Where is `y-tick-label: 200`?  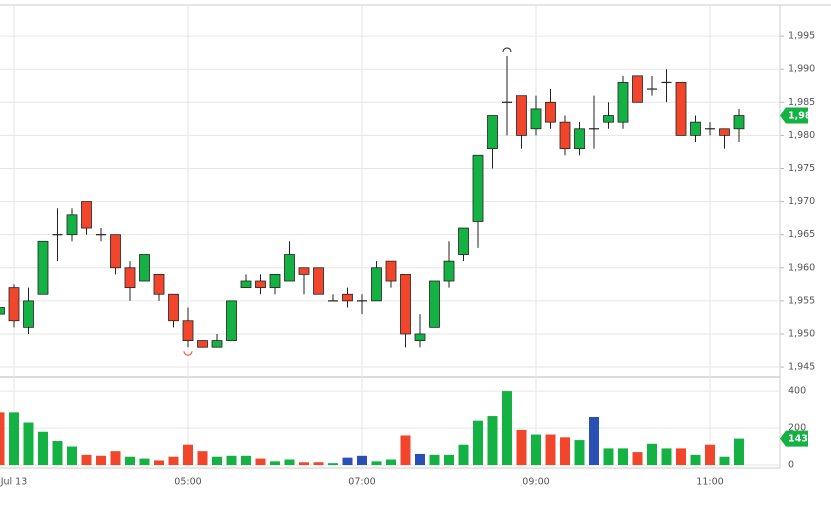 y-tick-label: 200 is located at coordinates (797, 428).